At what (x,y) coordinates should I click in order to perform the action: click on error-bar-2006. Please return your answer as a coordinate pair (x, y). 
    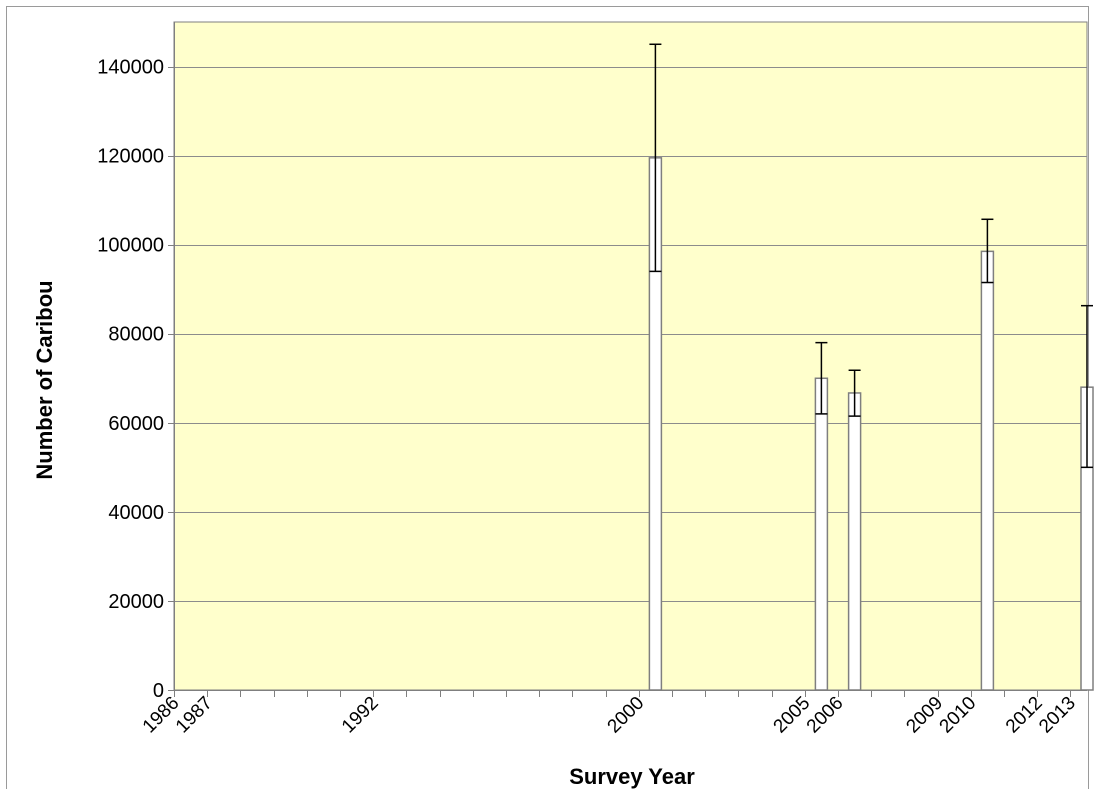
    Looking at the image, I should click on (854, 393).